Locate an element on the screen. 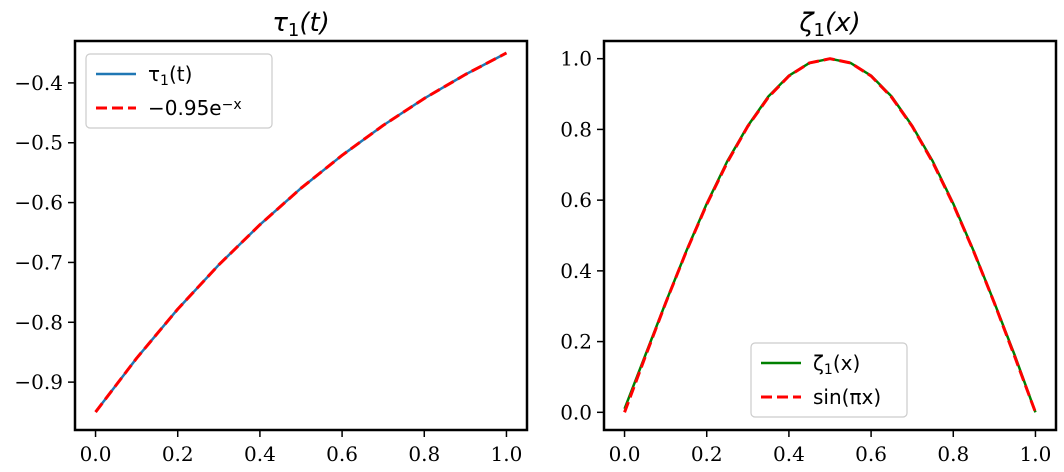 The height and width of the screenshot is (472, 1064). tau-y-tick-label: −0.7 is located at coordinates (38, 262).